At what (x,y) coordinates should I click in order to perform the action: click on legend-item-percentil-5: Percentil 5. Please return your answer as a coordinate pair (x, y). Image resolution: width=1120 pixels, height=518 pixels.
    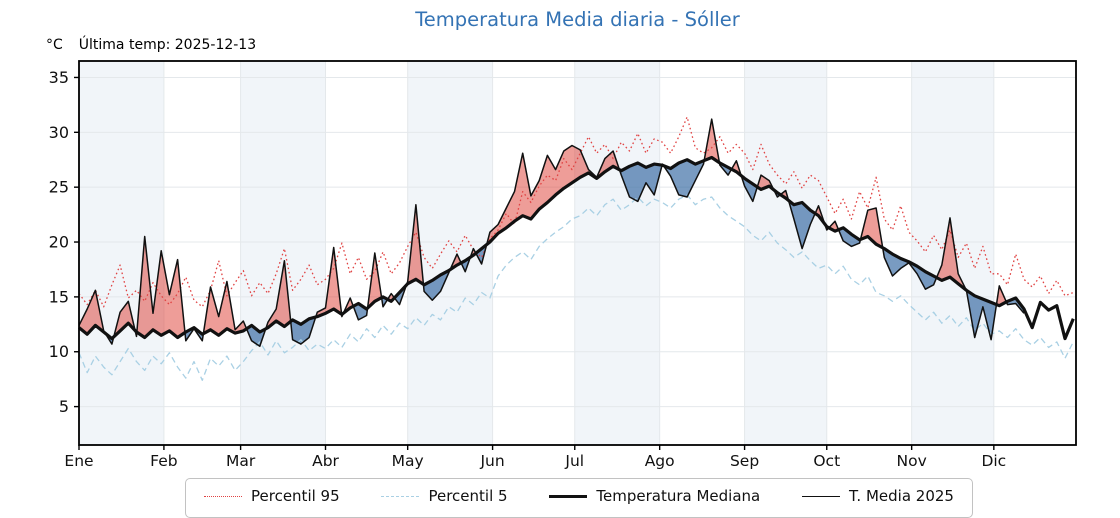
    Looking at the image, I should click on (444, 496).